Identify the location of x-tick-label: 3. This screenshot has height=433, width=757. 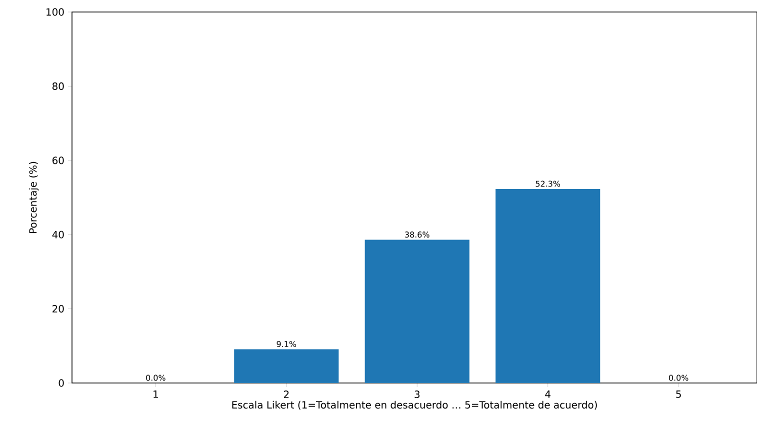
(417, 394).